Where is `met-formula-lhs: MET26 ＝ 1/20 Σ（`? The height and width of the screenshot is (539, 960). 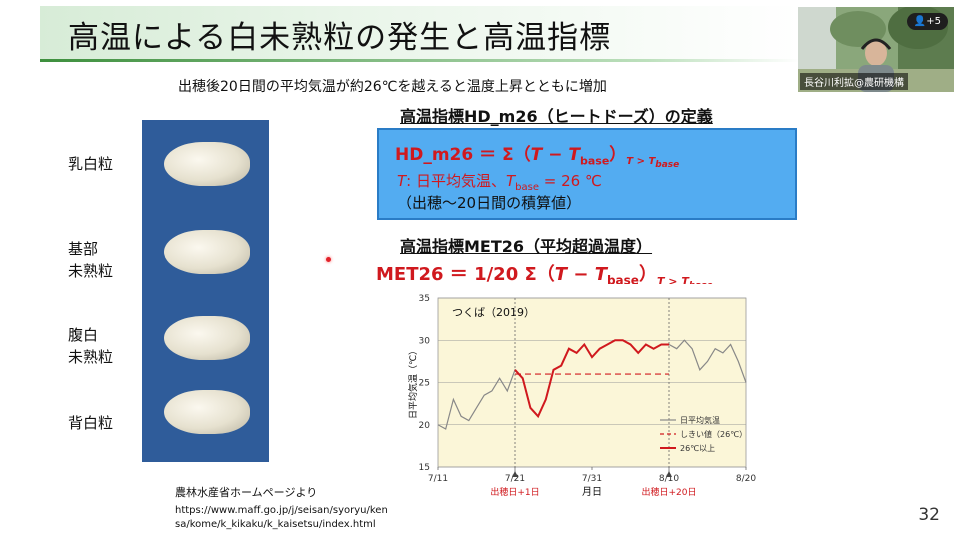
met-formula-lhs: MET26 ＝ 1/20 Σ（ is located at coordinates (465, 274).